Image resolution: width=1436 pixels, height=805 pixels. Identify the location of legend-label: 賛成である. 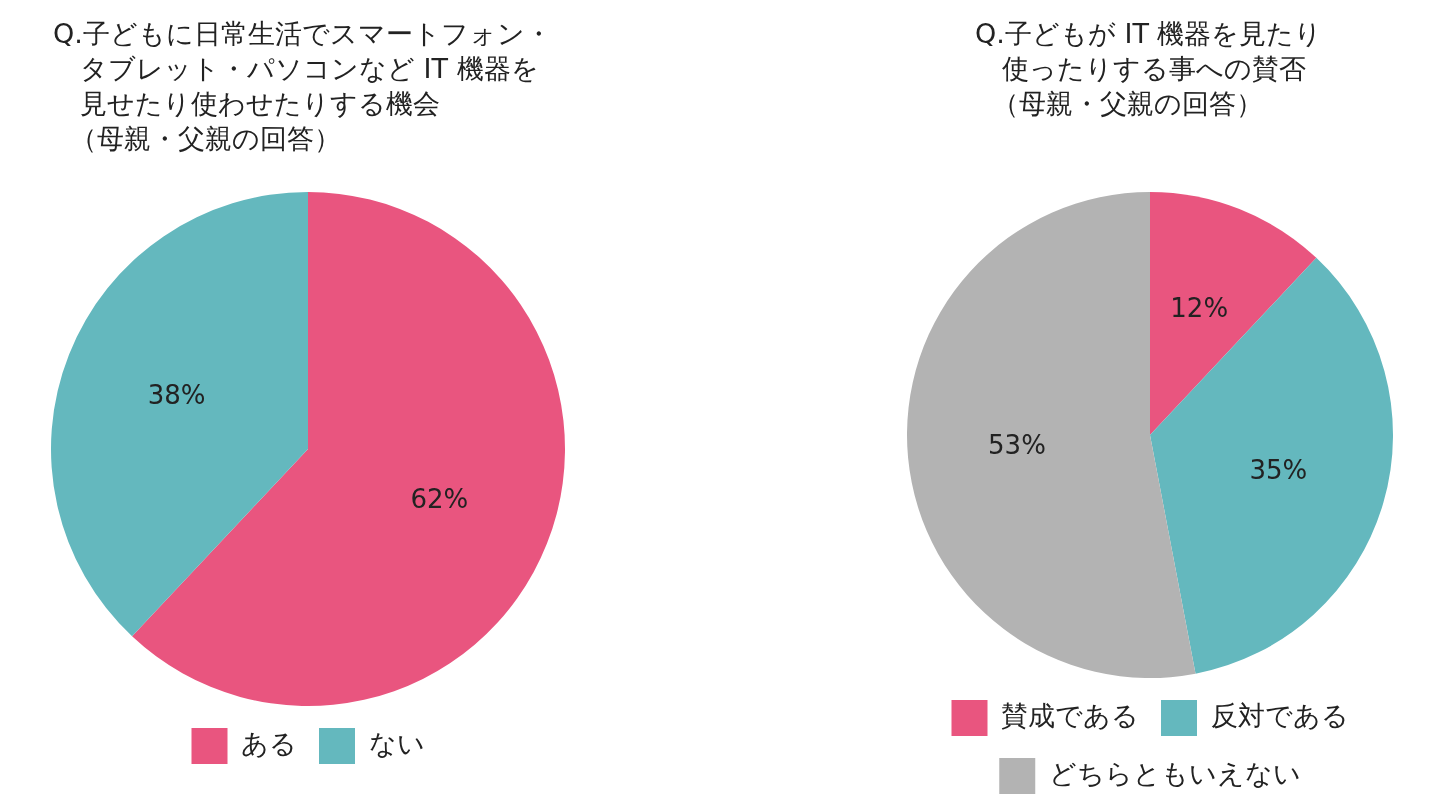
(1070, 716).